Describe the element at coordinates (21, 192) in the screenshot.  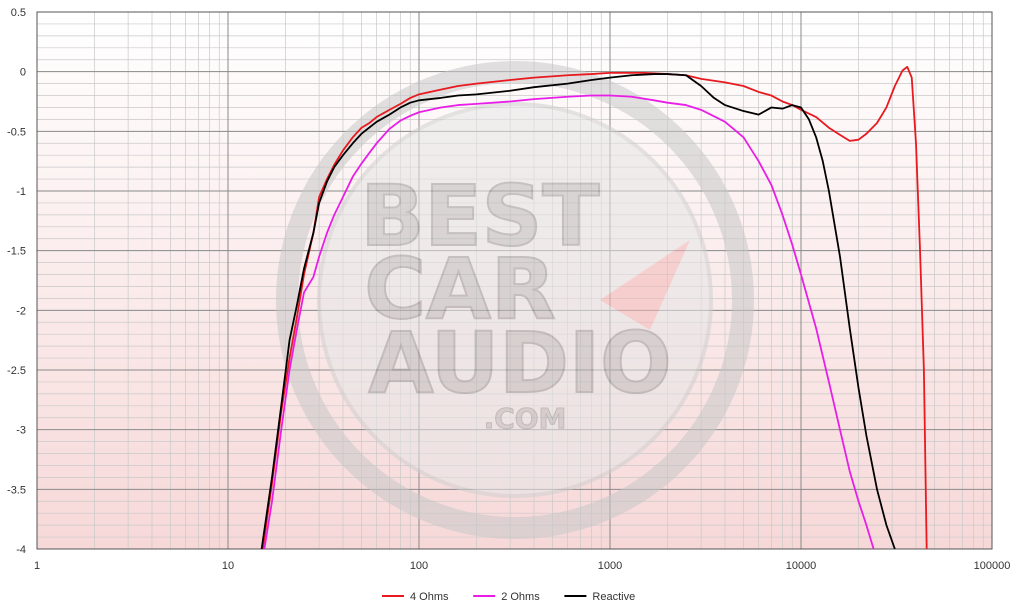
I see `y-tick-label: -1` at that location.